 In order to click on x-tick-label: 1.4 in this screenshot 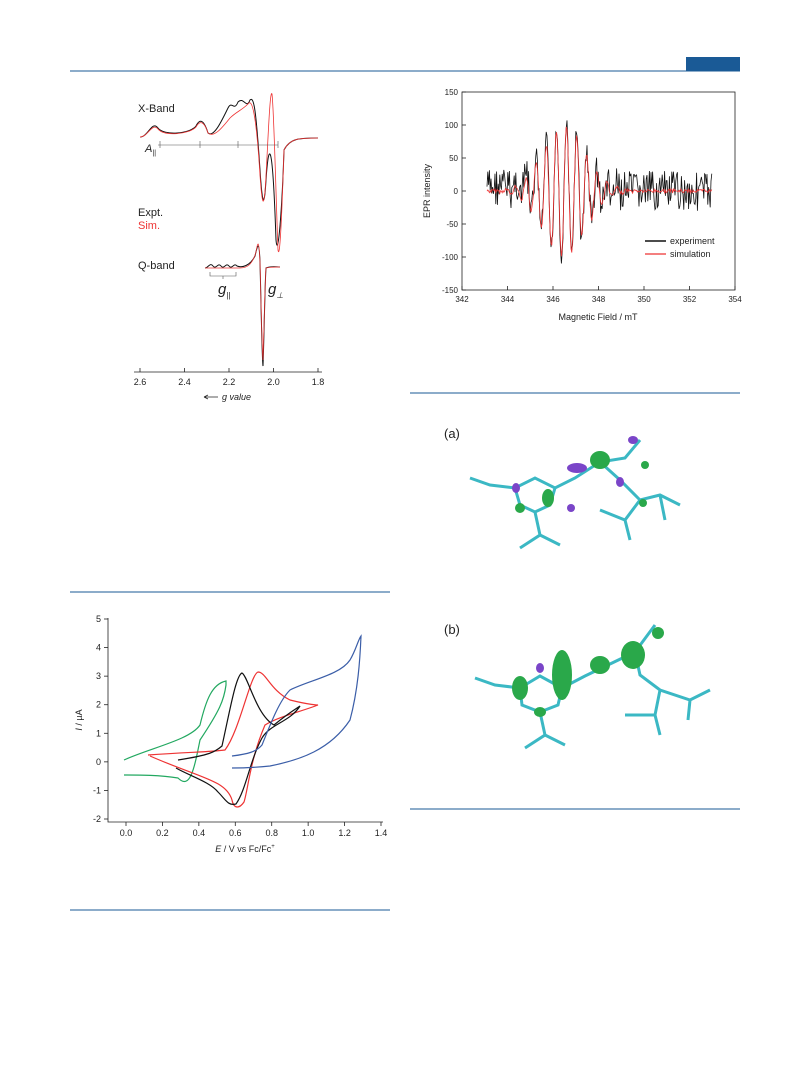, I will do `click(381, 833)`.